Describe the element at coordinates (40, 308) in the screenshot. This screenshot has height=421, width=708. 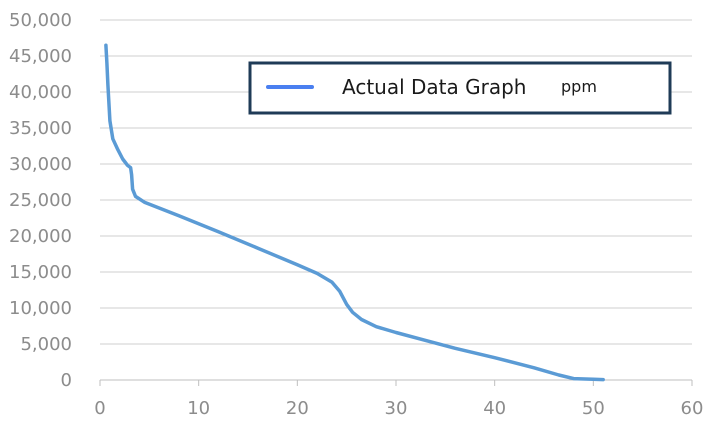
I see `y-tick-label: 10,000` at that location.